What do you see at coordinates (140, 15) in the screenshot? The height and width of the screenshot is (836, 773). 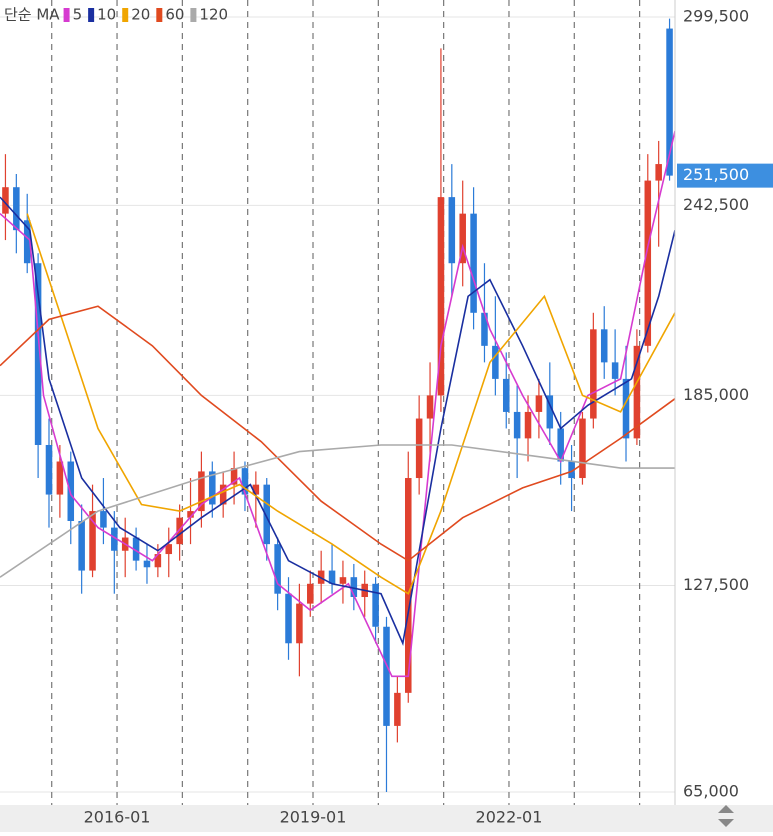 I see `legend-label: 20` at bounding box center [140, 15].